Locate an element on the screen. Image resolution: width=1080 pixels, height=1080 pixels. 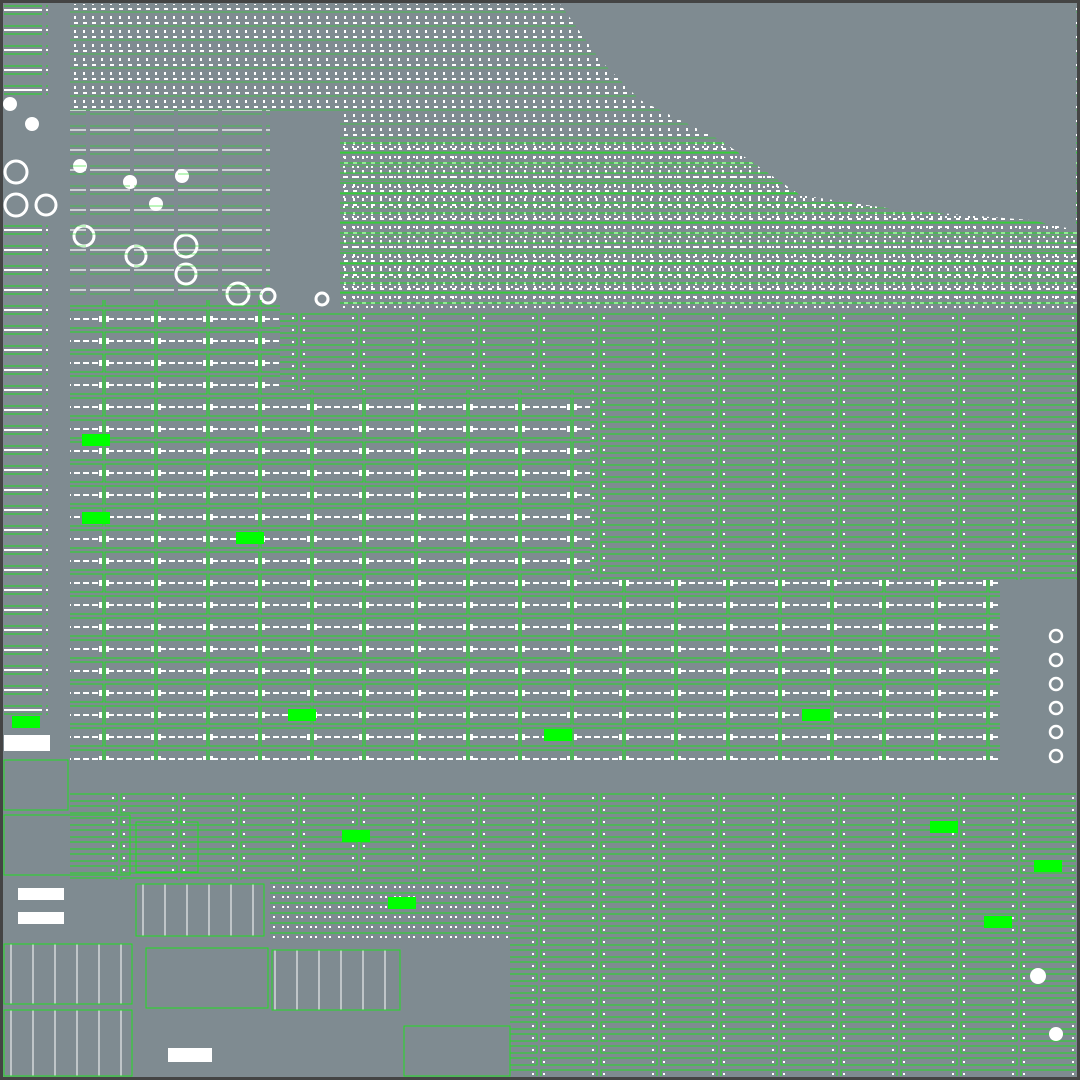
empty-area is located at coordinates (818, 117).